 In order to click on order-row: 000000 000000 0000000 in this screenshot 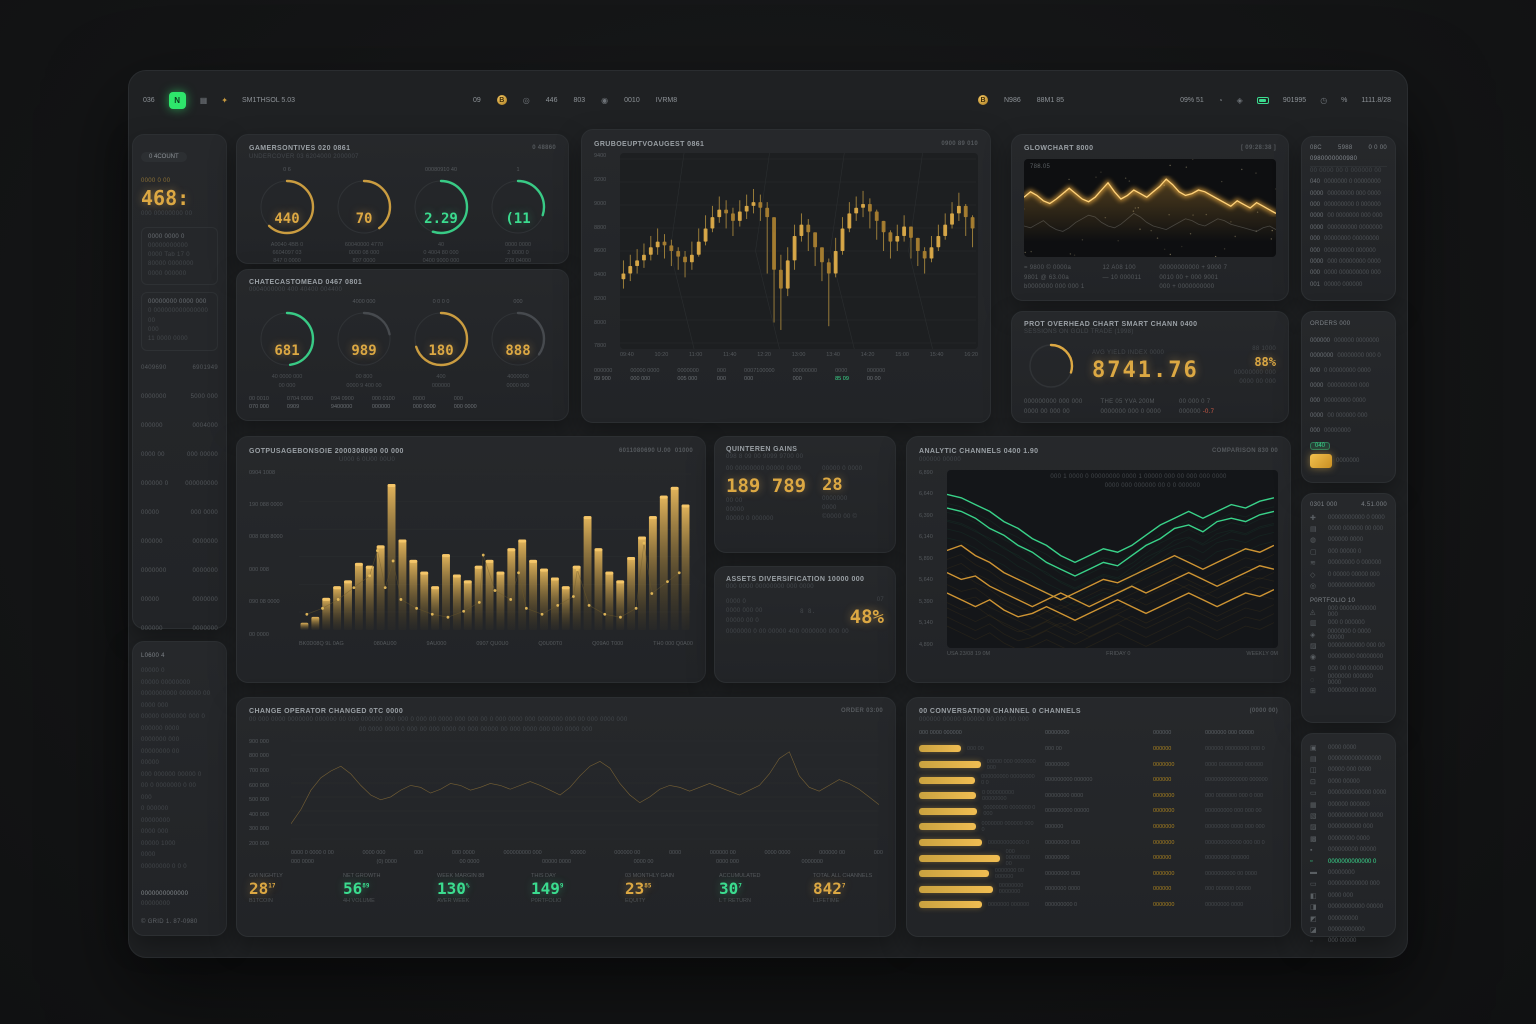, I will do `click(1348, 340)`.